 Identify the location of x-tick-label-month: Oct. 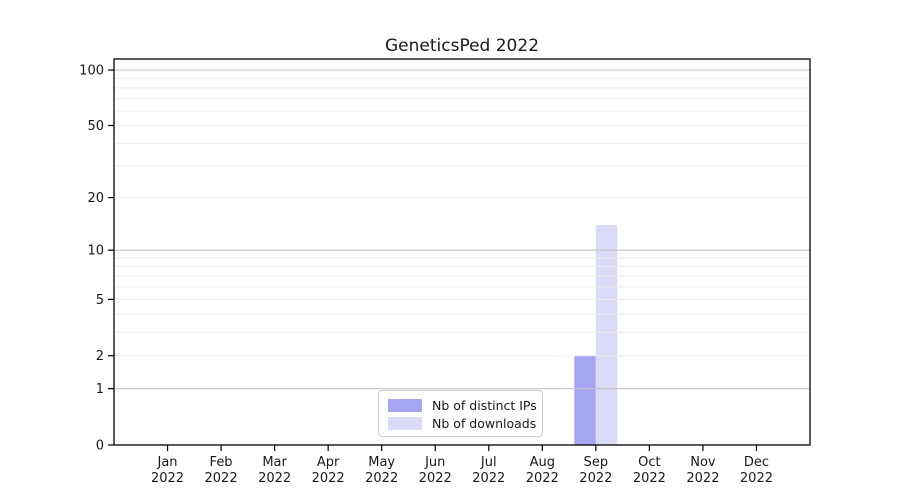
(649, 462).